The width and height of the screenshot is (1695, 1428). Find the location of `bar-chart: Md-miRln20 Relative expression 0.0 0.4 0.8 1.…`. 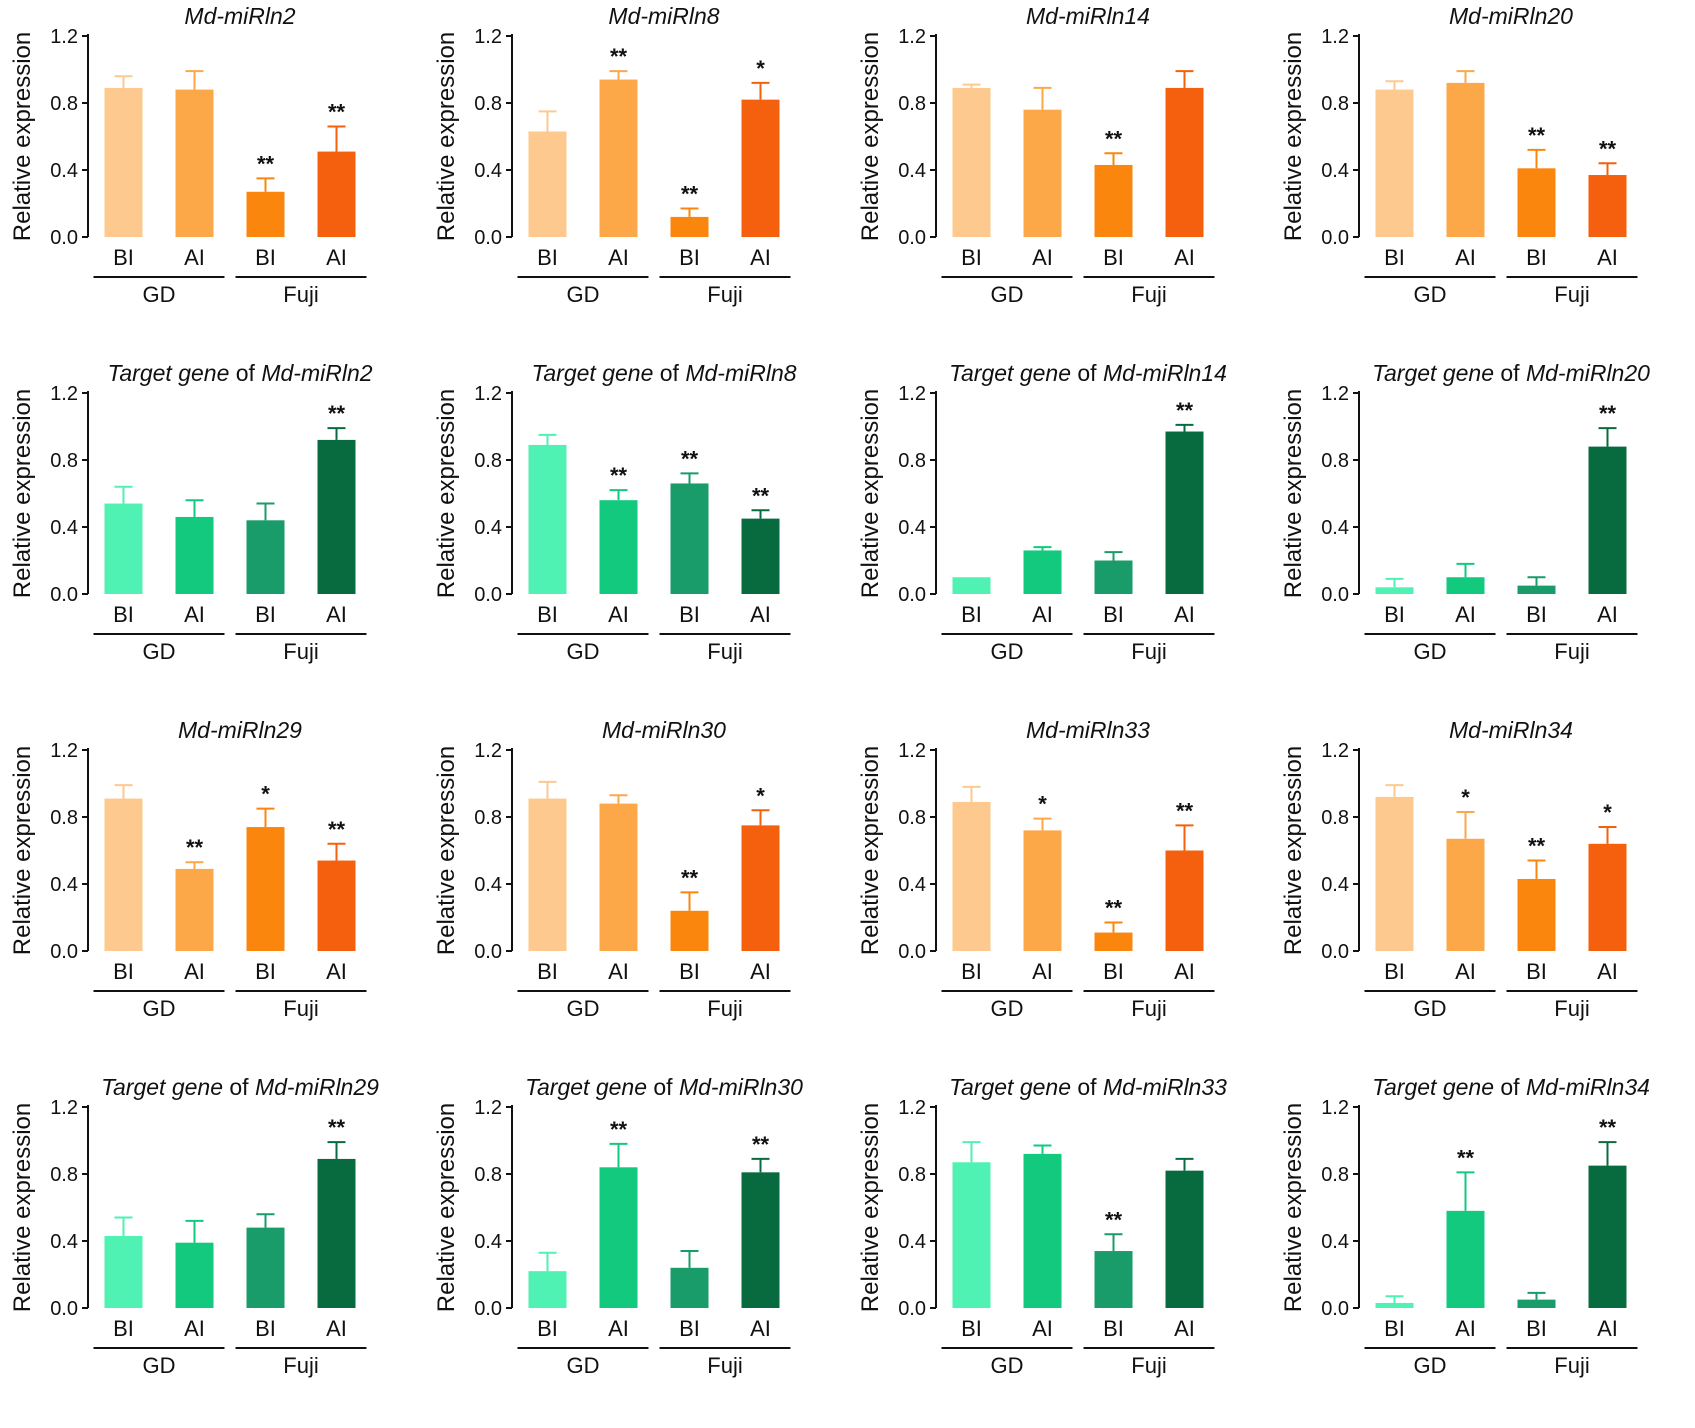

bar-chart: Md-miRln20 Relative expression 0.0 0.4 0.8 1.… is located at coordinates (1459, 155).